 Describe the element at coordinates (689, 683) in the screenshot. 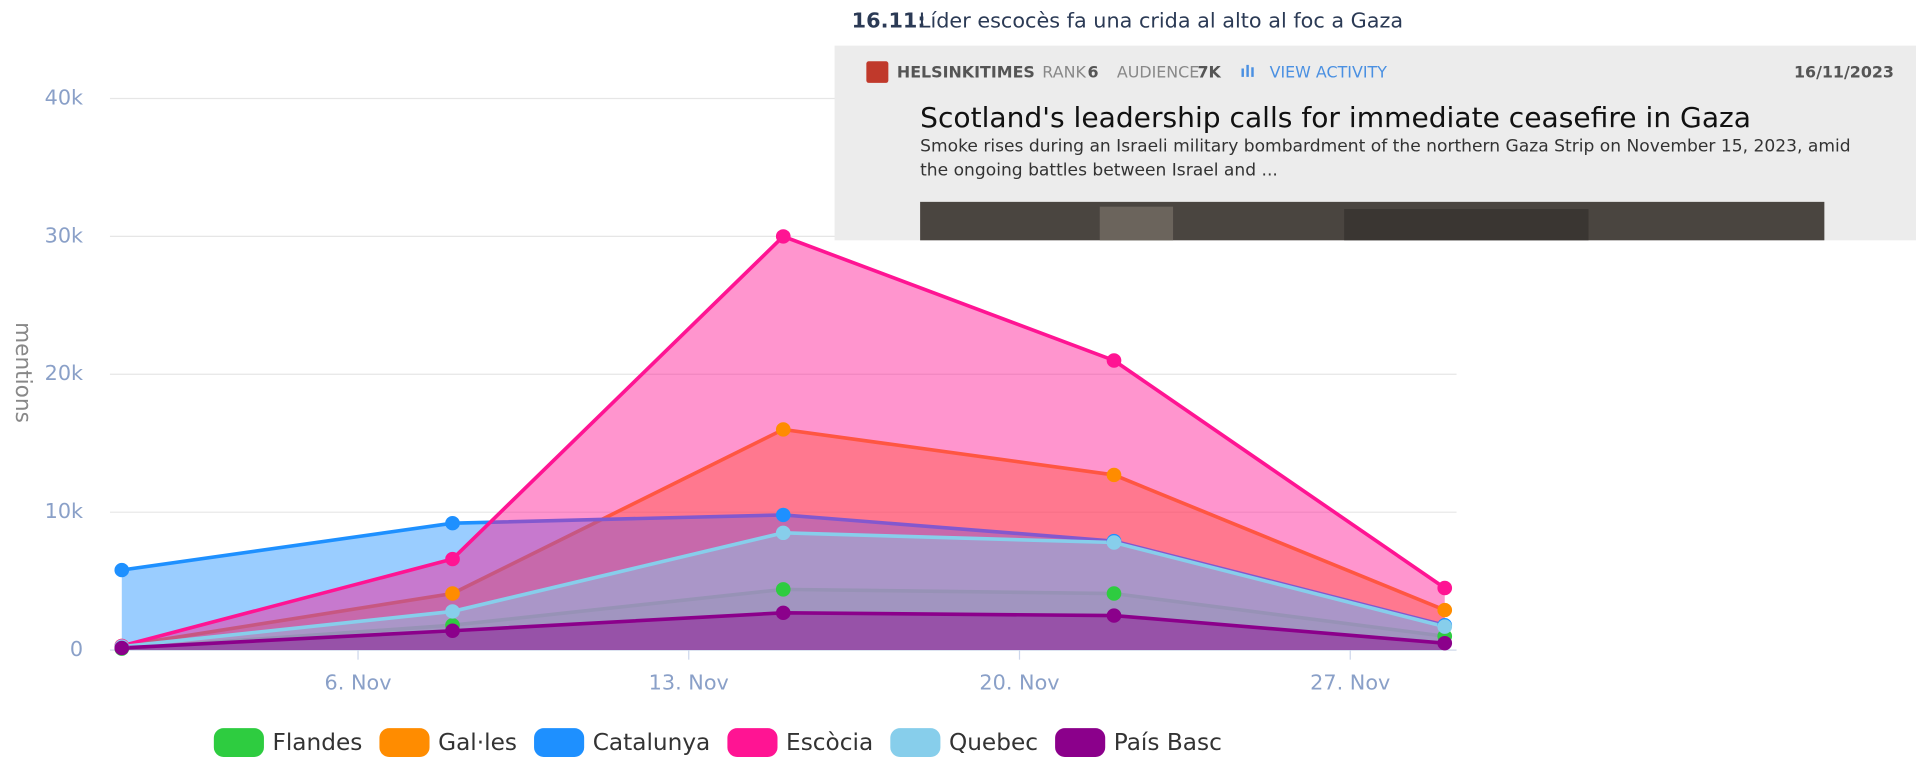

I see `x-tick-label: 13. Nov` at that location.